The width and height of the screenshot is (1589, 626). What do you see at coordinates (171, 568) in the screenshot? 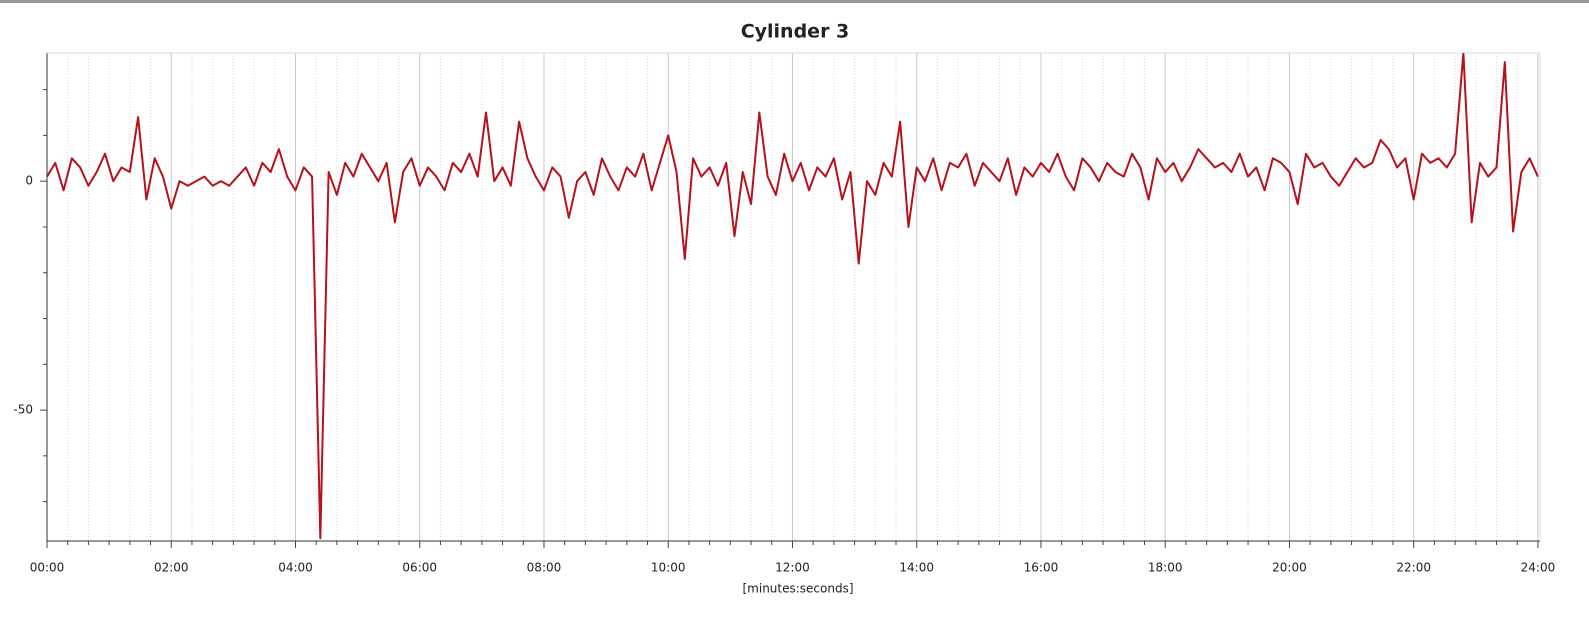
I see `x-tick-label: 02:00` at bounding box center [171, 568].